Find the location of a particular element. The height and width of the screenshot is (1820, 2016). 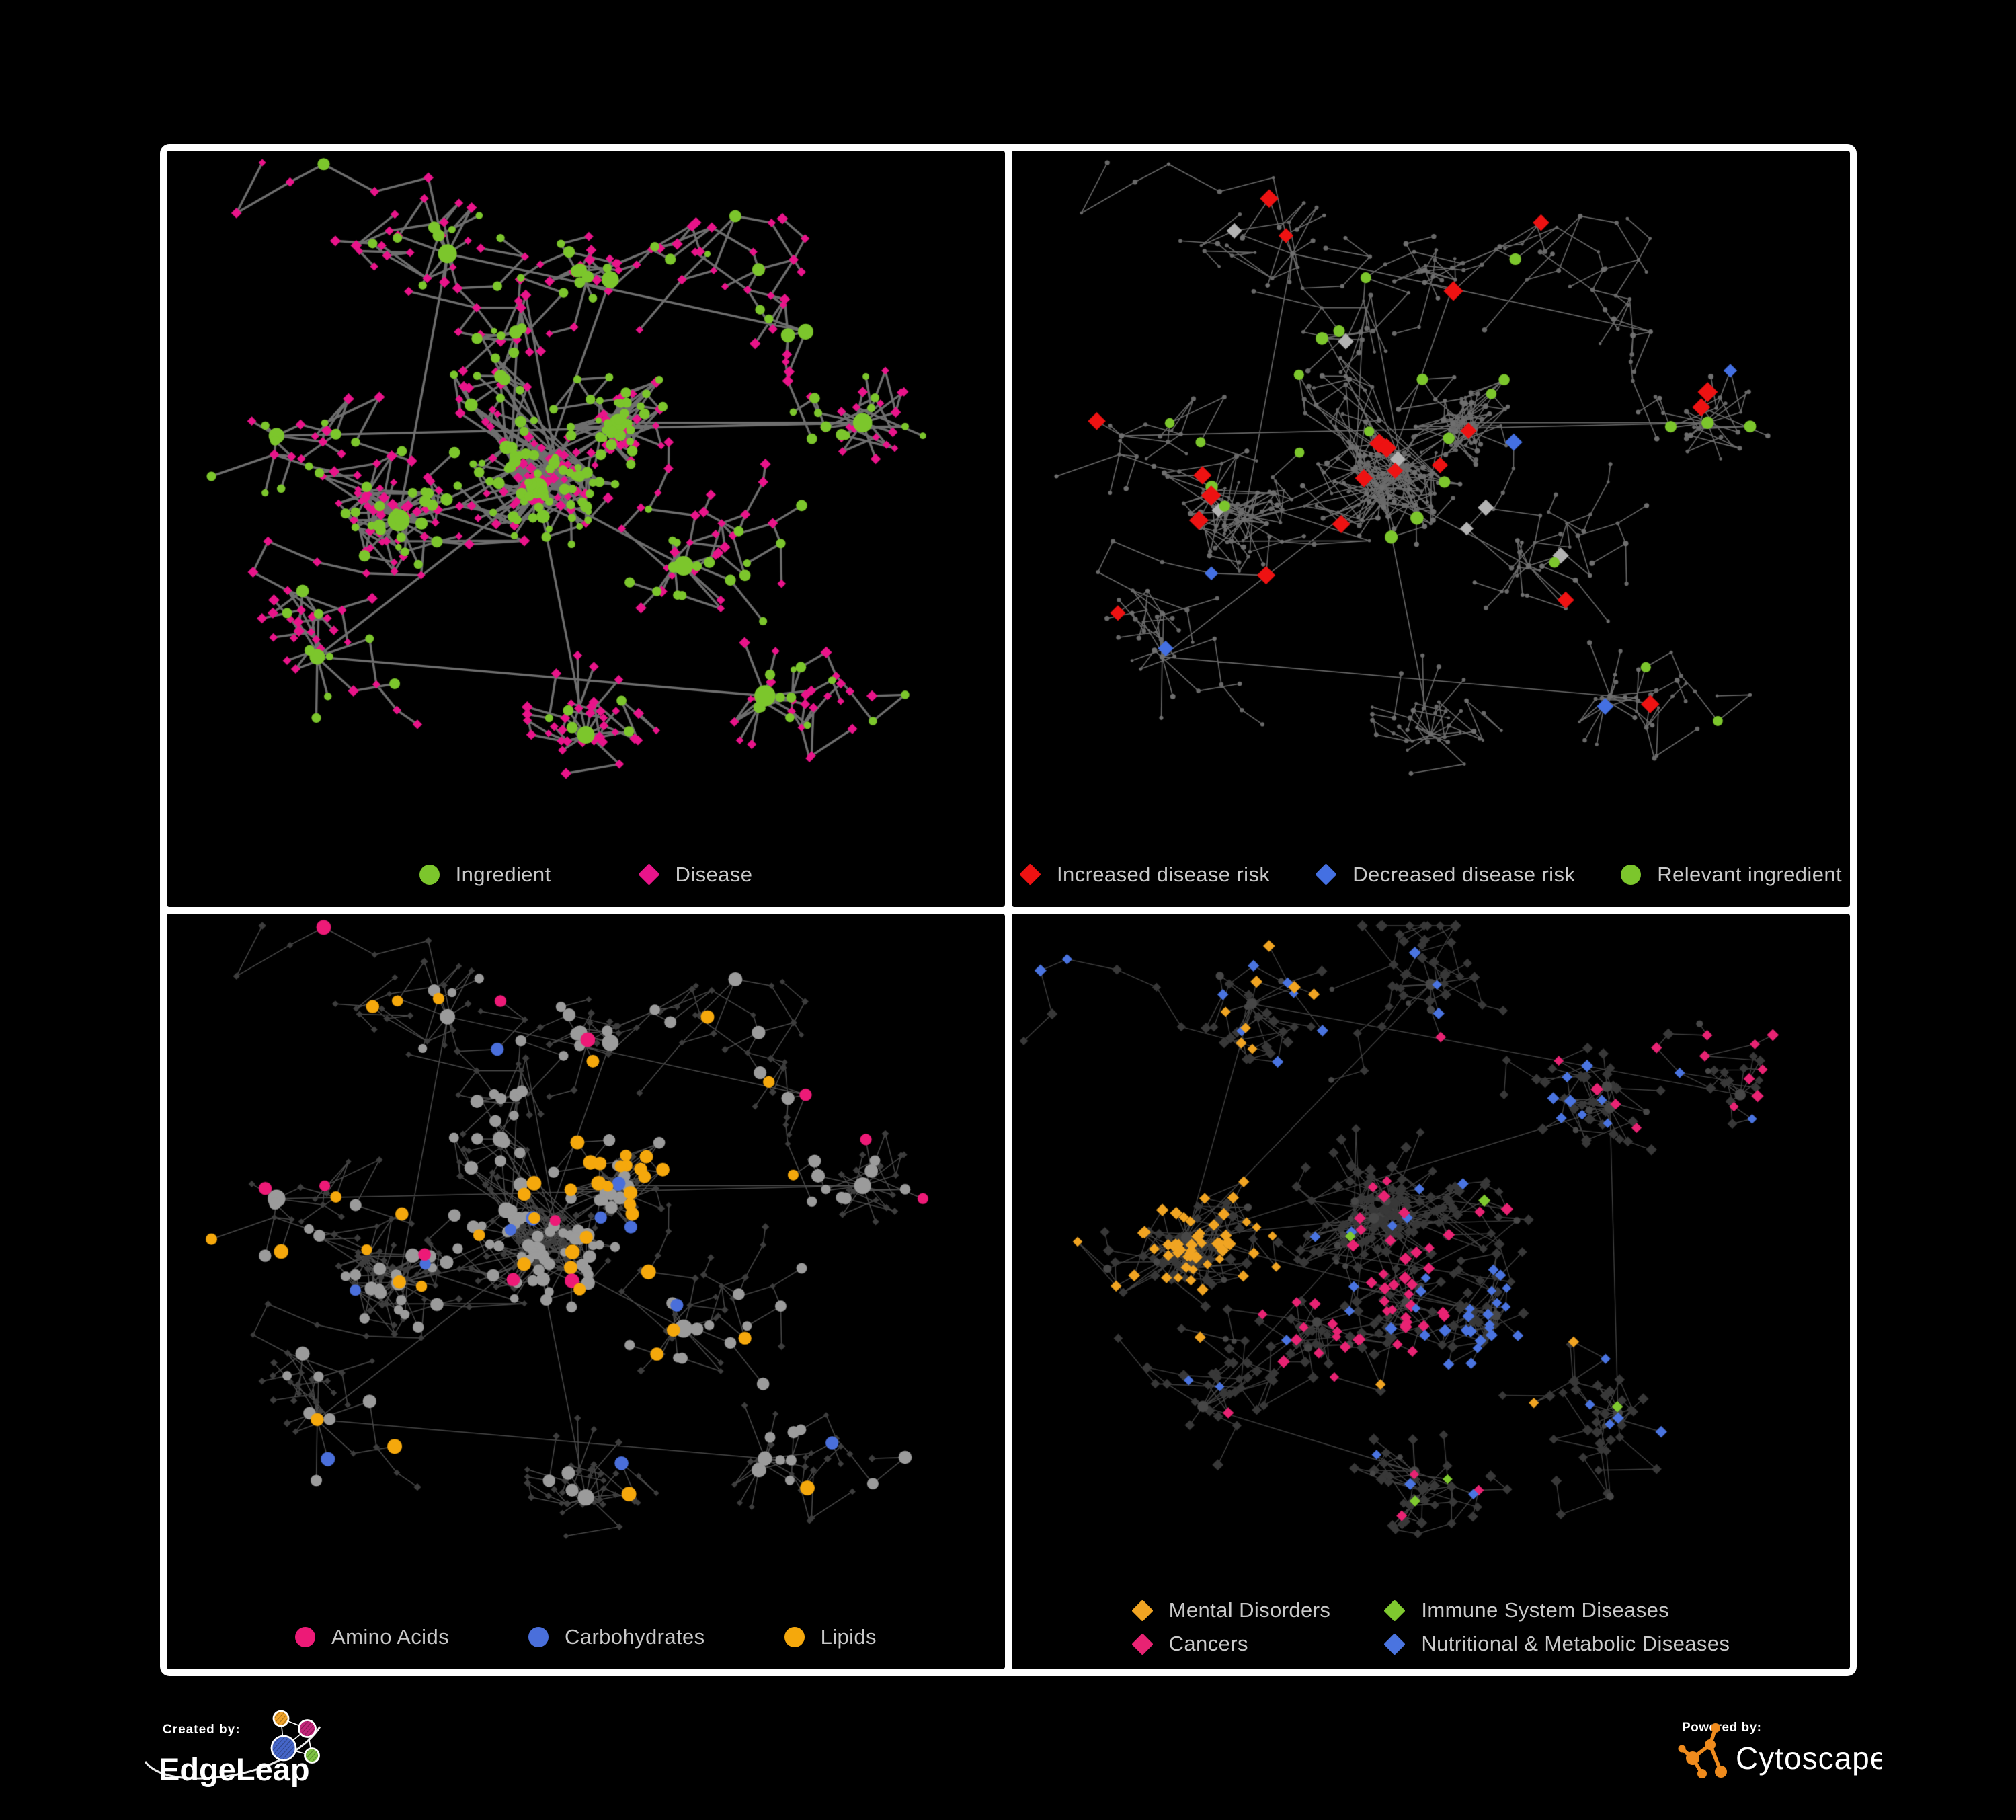

cytoscape-logo-icon: Powered by: Cytoscape is located at coordinates (1782, 1749).